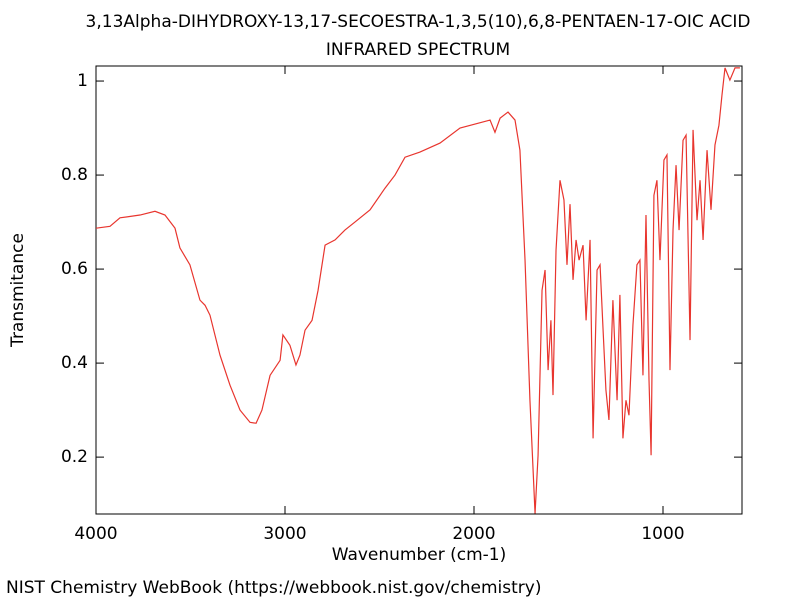 This screenshot has height=604, width=800. Describe the element at coordinates (18, 290) in the screenshot. I see `y-axis-label: Transmitance` at that location.